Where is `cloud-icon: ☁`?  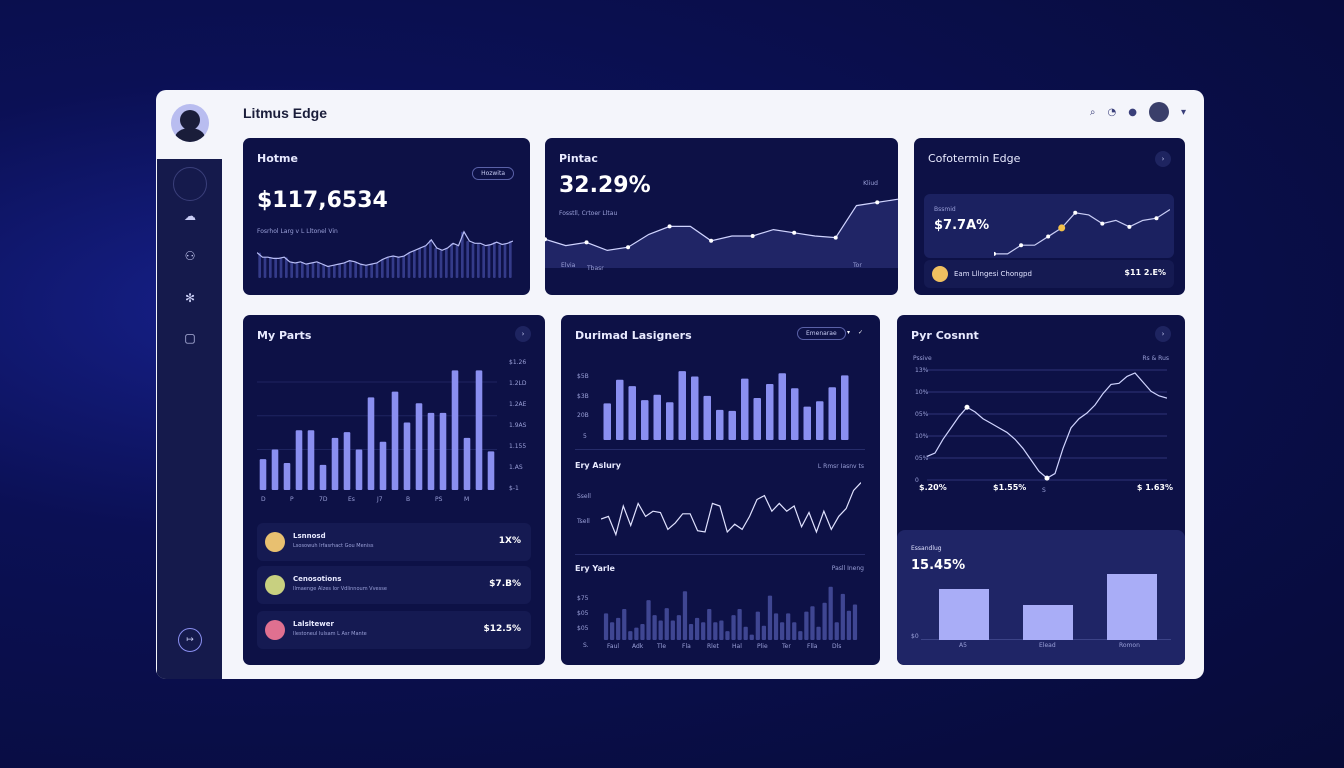 cloud-icon: ☁ is located at coordinates (190, 216).